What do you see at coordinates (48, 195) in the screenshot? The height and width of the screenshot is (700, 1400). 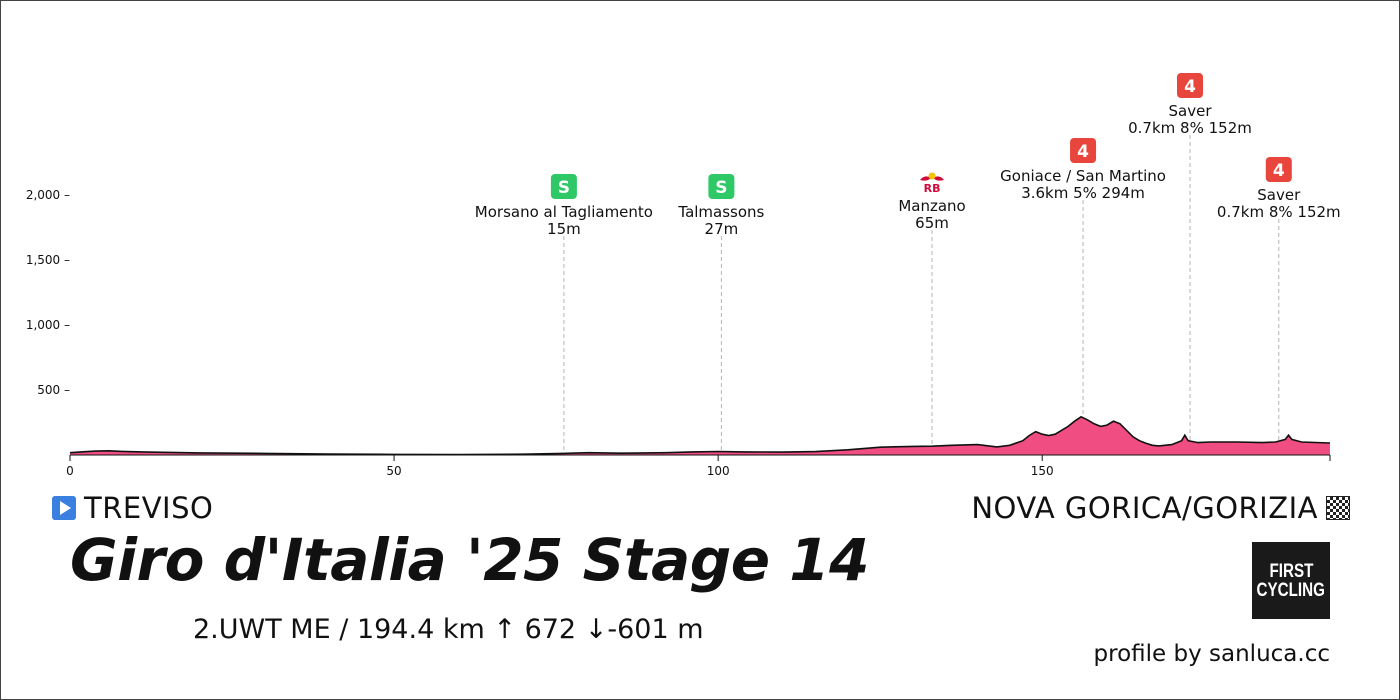 I see `y-tick-label: 2,000 –` at bounding box center [48, 195].